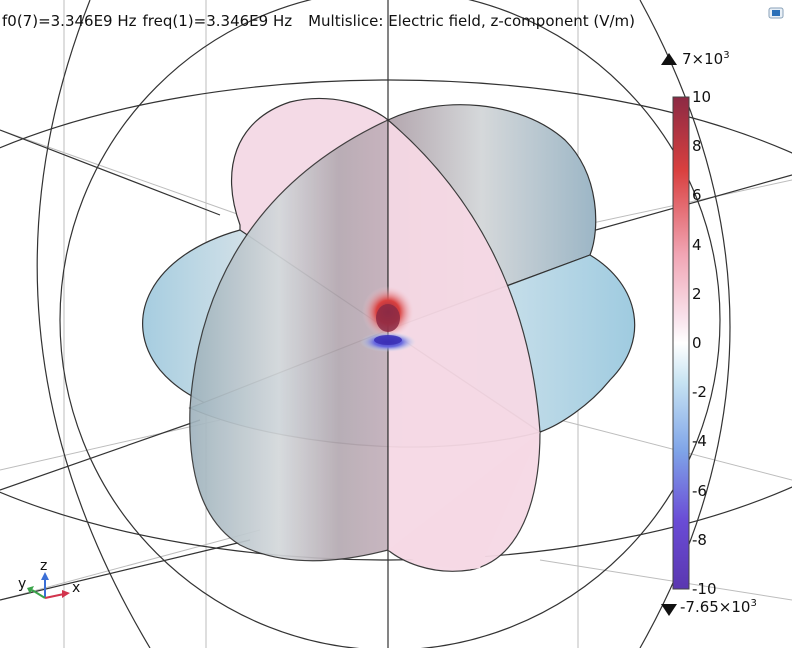 This screenshot has width=792, height=648. I want to click on axis-y-label: y, so click(22, 584).